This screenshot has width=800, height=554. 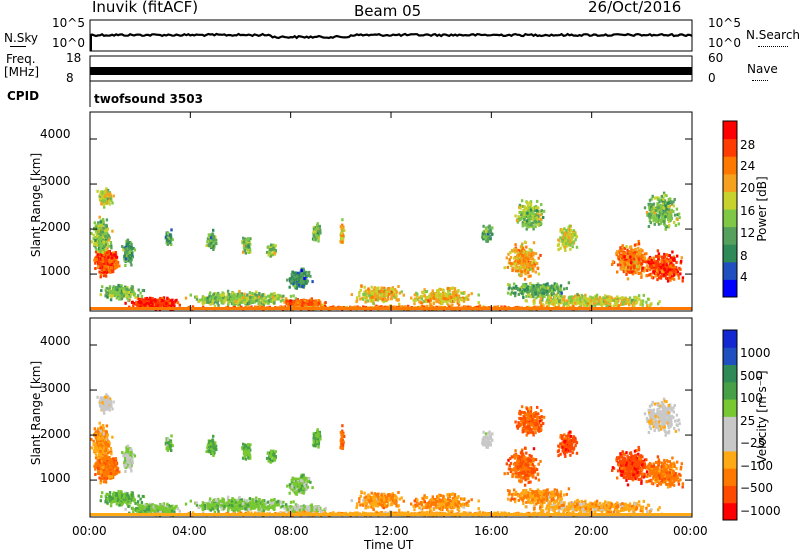 I want to click on xlabel: Time UT, so click(x=389, y=545).